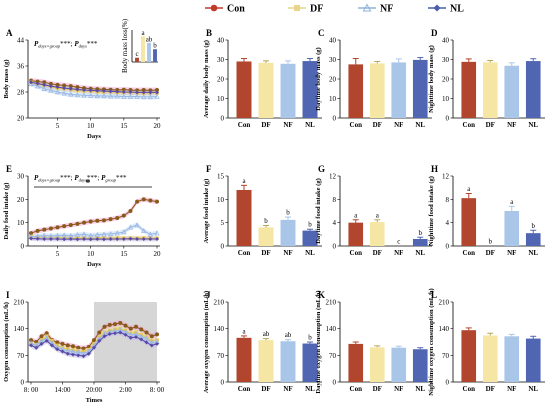 This screenshot has width=550, height=412. Describe the element at coordinates (36, 178) in the screenshot. I see `stats-part-E: P` at that location.